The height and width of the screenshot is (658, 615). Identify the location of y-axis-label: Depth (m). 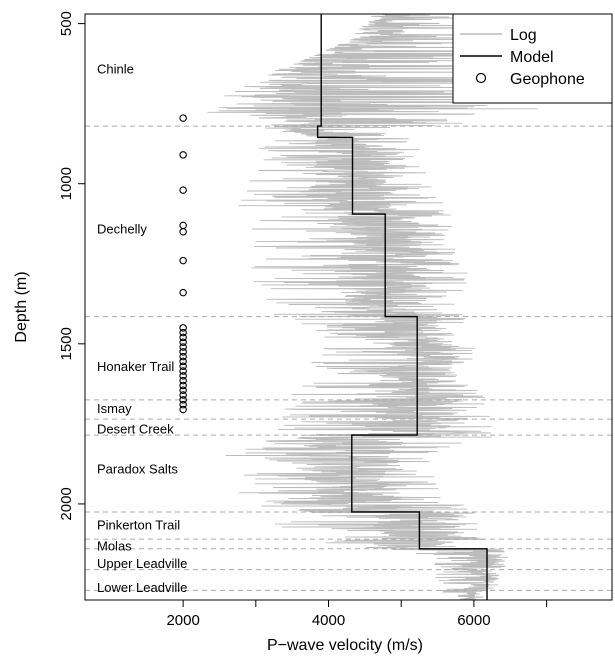
(21, 306).